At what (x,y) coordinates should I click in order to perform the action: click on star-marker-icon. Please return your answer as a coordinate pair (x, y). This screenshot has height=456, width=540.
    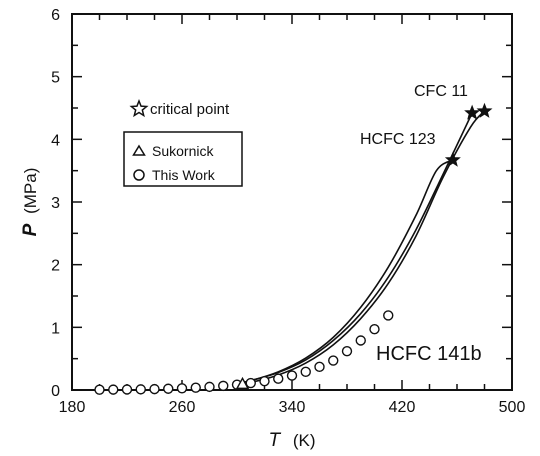
    Looking at the image, I should click on (139, 108).